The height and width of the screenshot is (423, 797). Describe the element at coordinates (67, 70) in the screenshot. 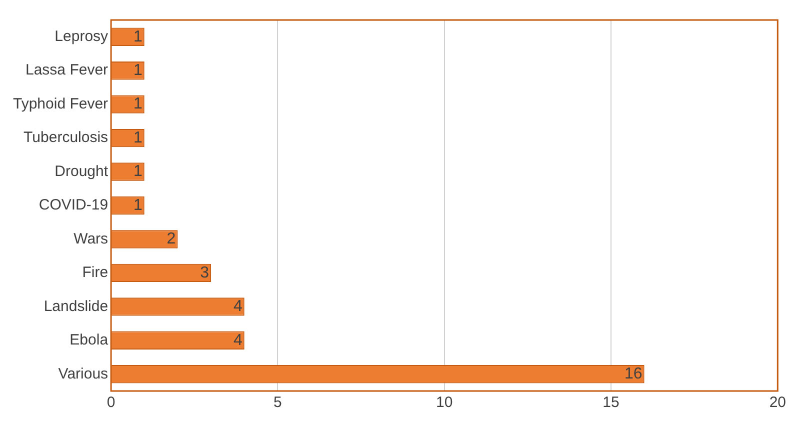

I see `y-tick-label: Lassa Fever` at that location.